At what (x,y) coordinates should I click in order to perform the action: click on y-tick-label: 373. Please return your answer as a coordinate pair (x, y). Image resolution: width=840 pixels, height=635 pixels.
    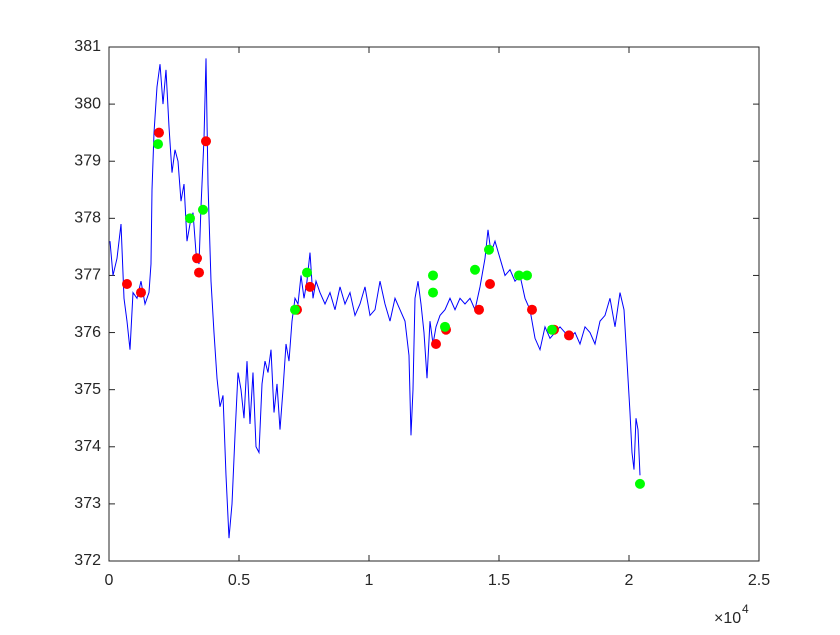
    Looking at the image, I should click on (87, 503).